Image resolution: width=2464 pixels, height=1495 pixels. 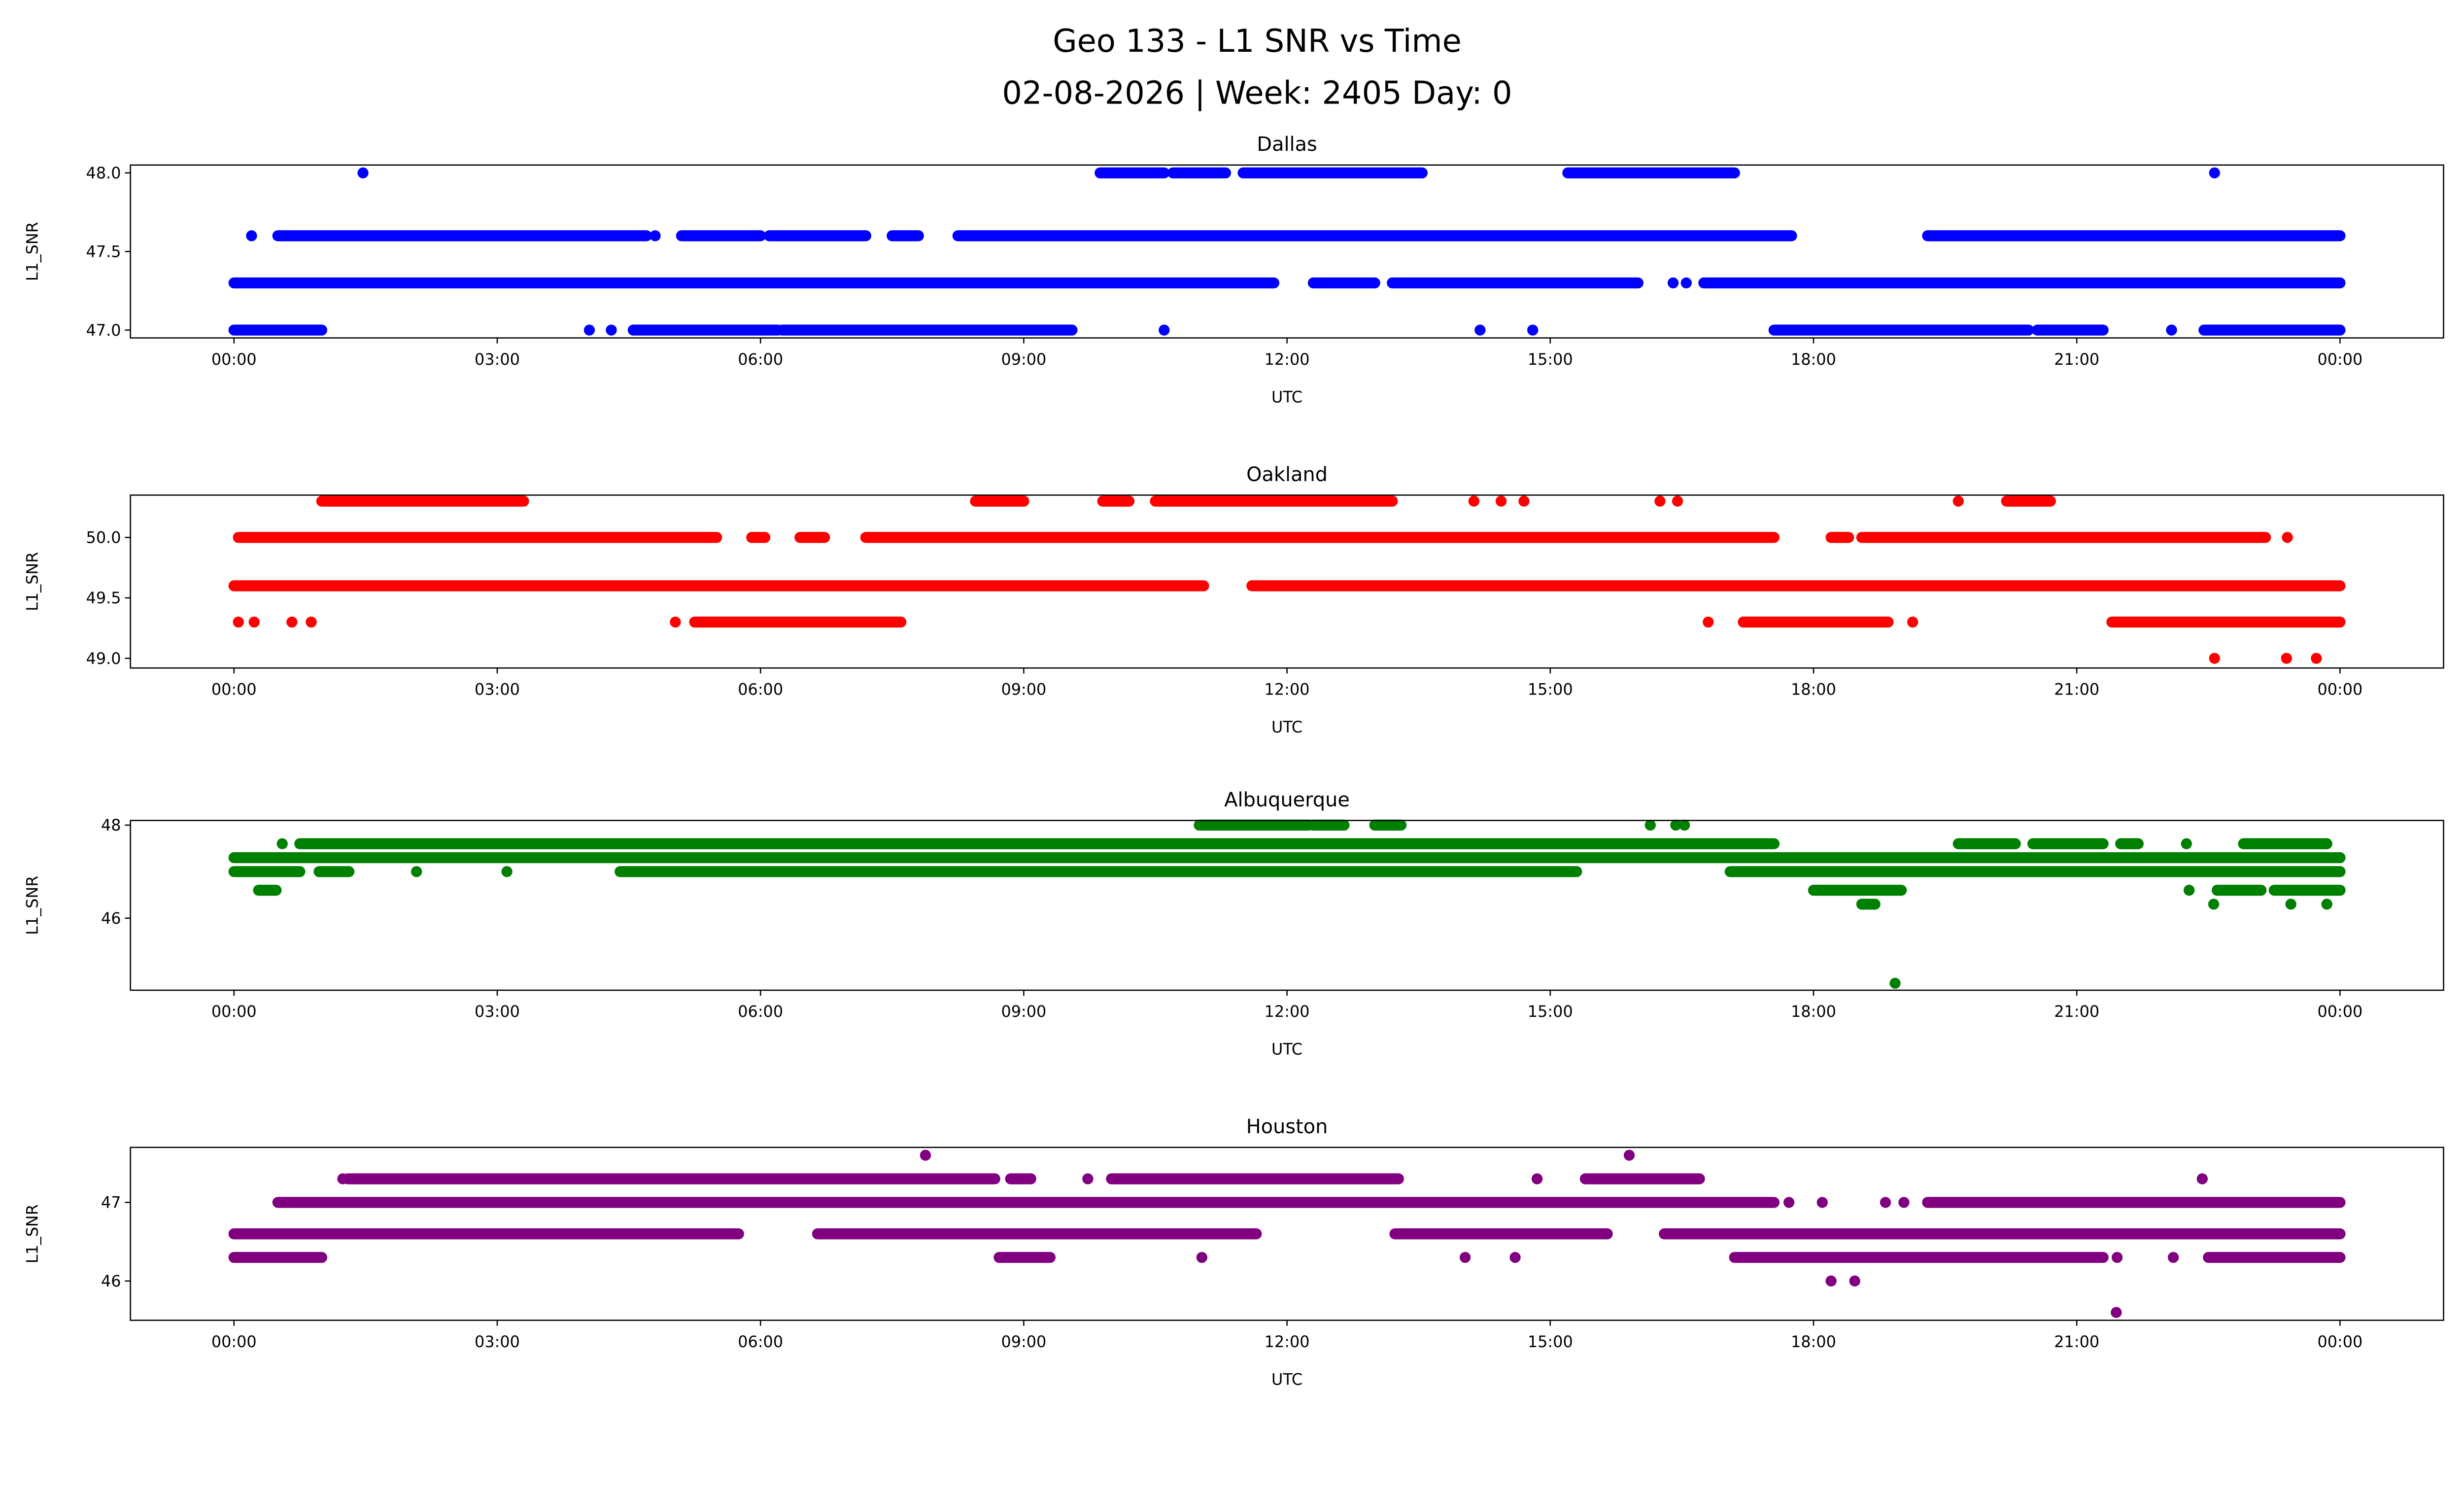 I want to click on y-tick-label: 47.0, so click(x=103, y=330).